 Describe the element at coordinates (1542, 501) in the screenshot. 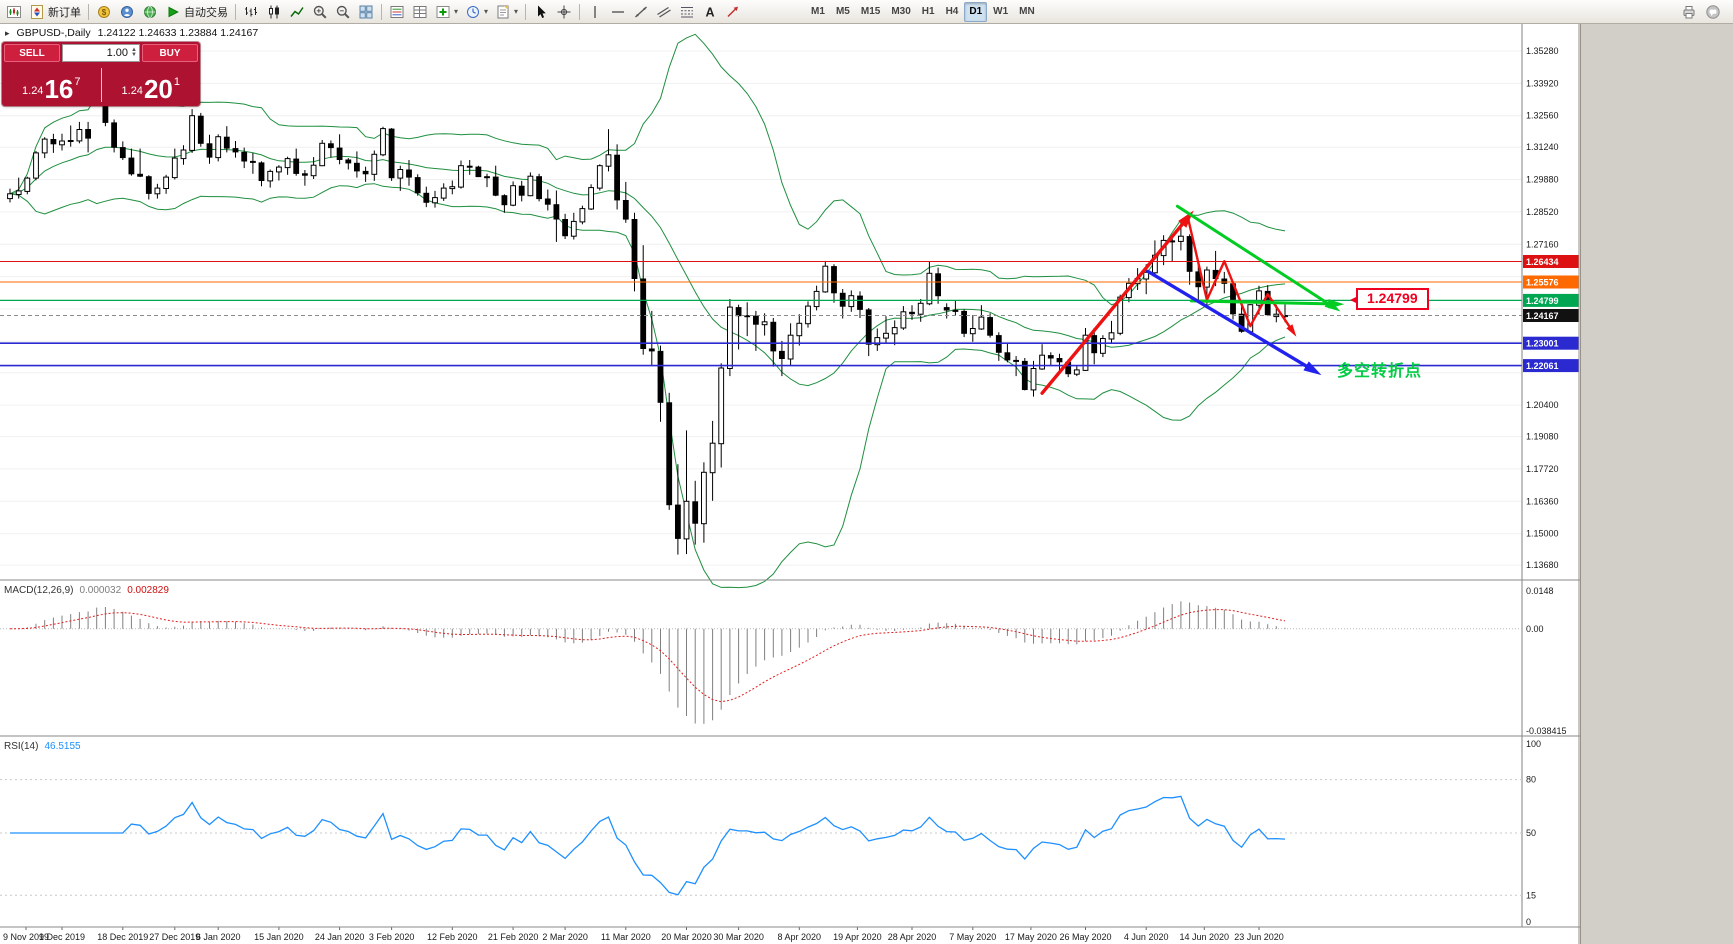

I see `price-tick-label: 1.16360` at that location.